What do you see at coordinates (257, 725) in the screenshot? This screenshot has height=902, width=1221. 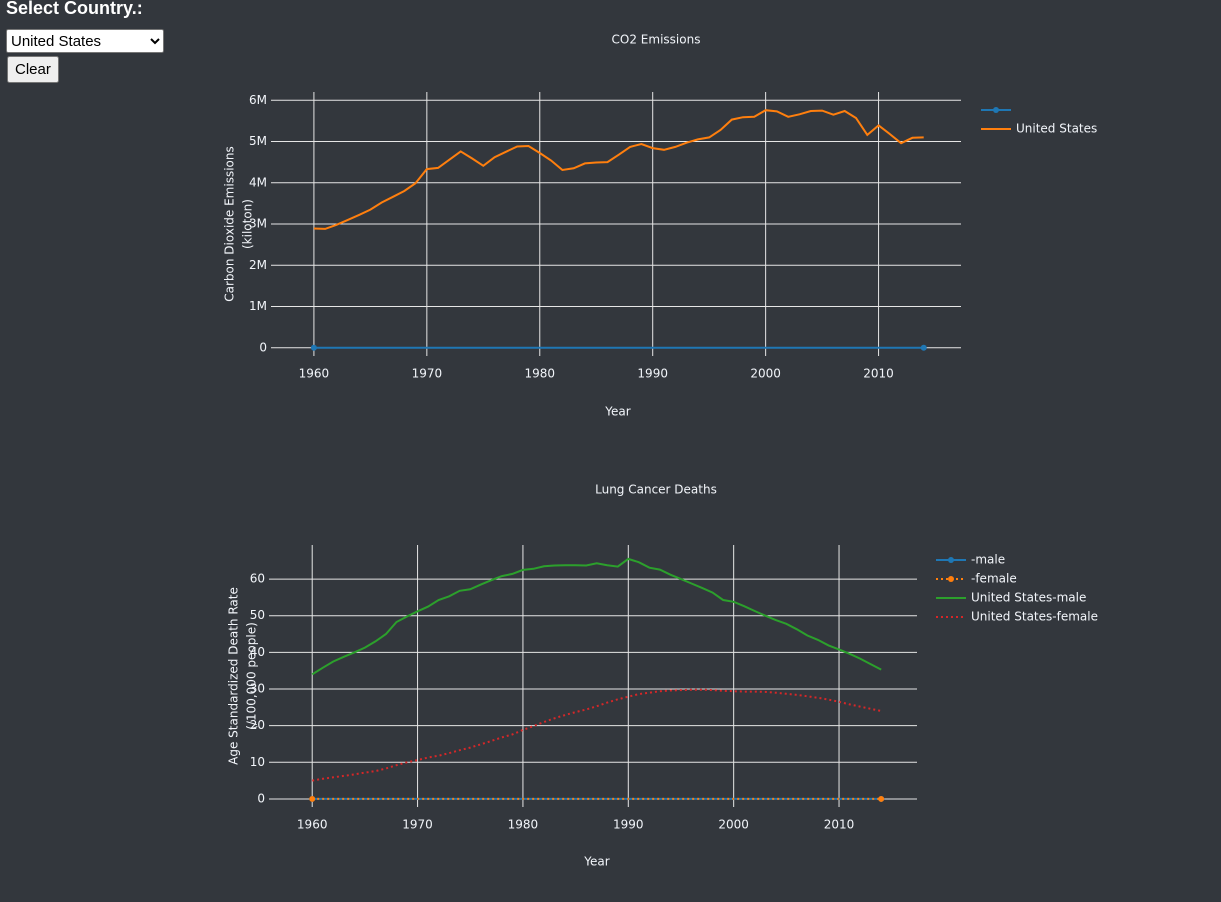 I see `y-tick-label: 20` at bounding box center [257, 725].